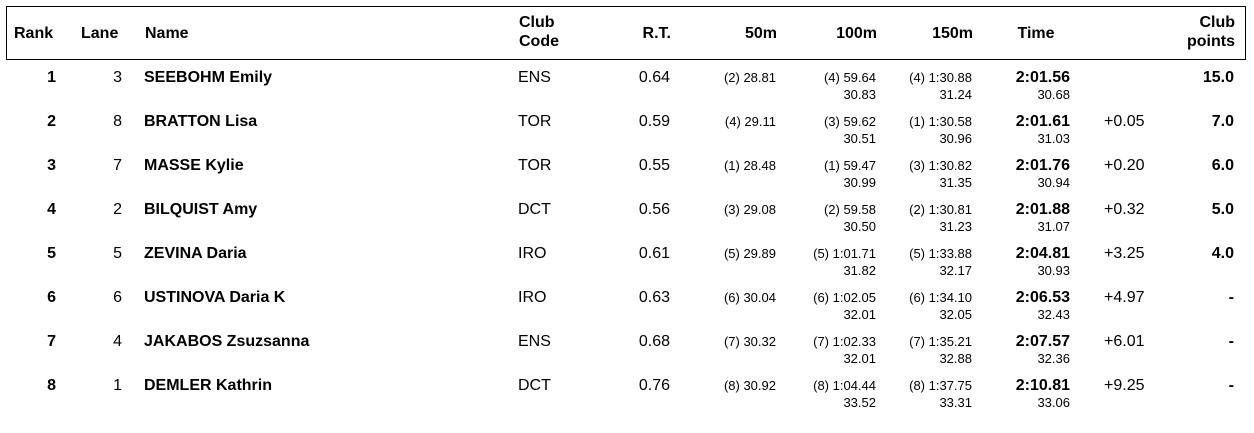 This screenshot has height=433, width=1254. Describe the element at coordinates (955, 270) in the screenshot. I see `split-time-150m: 32.17` at that location.